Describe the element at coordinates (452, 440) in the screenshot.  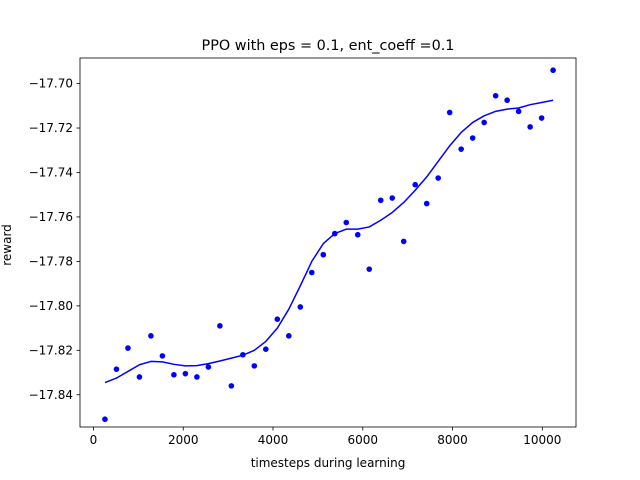
I see `x-tick-label: 8000` at that location.